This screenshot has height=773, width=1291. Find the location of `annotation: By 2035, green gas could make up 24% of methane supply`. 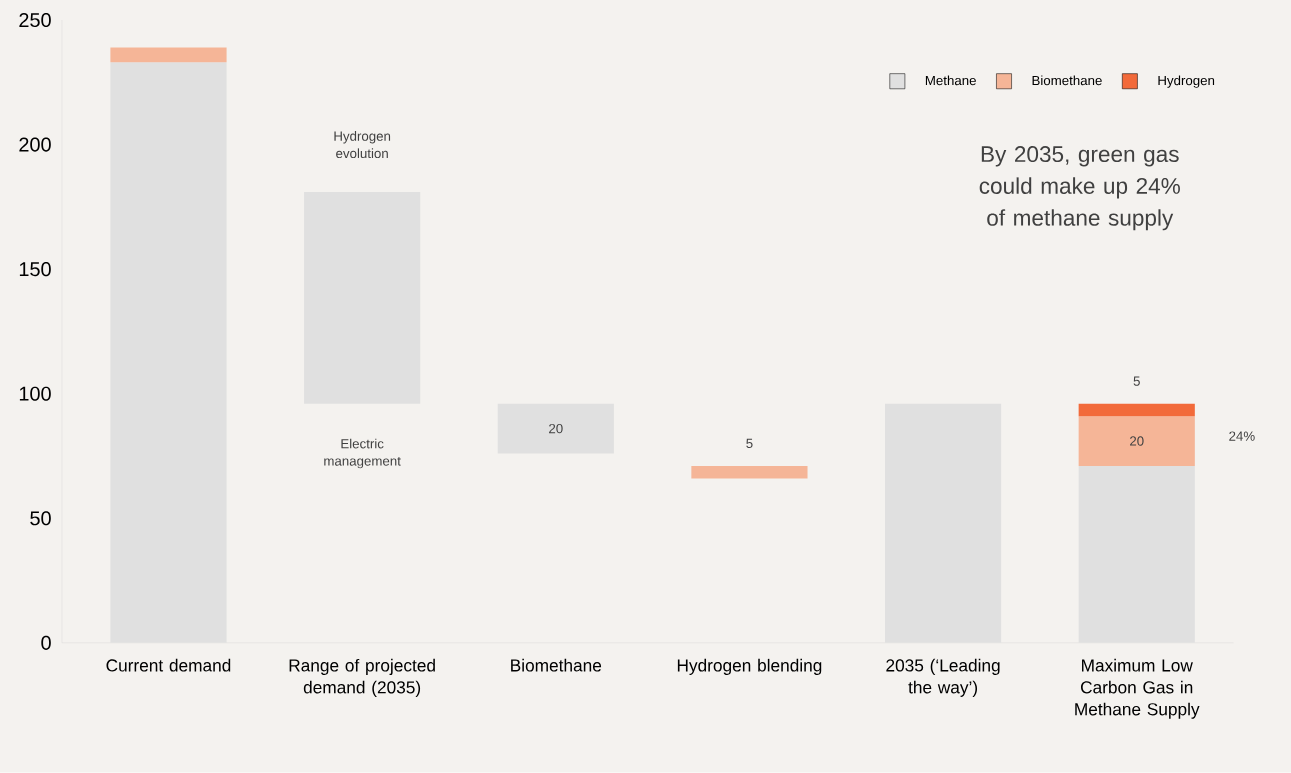

annotation: By 2035, green gas could make up 24% of methane supply is located at coordinates (1079, 188).